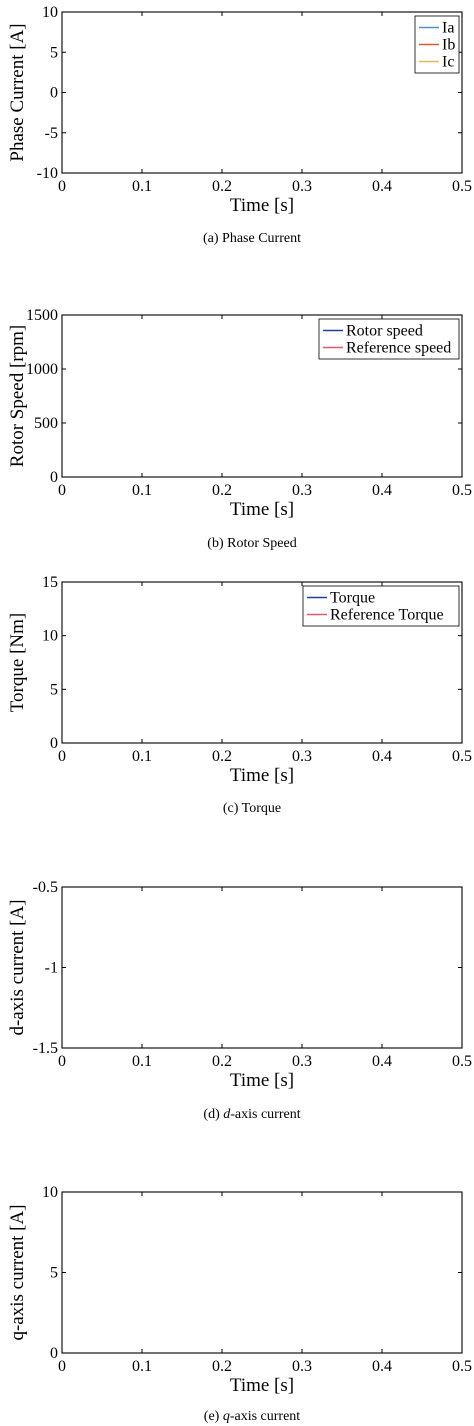 This screenshot has width=474, height=1426. What do you see at coordinates (213, 1114) in the screenshot?
I see `caption-prefix: (d)` at bounding box center [213, 1114].